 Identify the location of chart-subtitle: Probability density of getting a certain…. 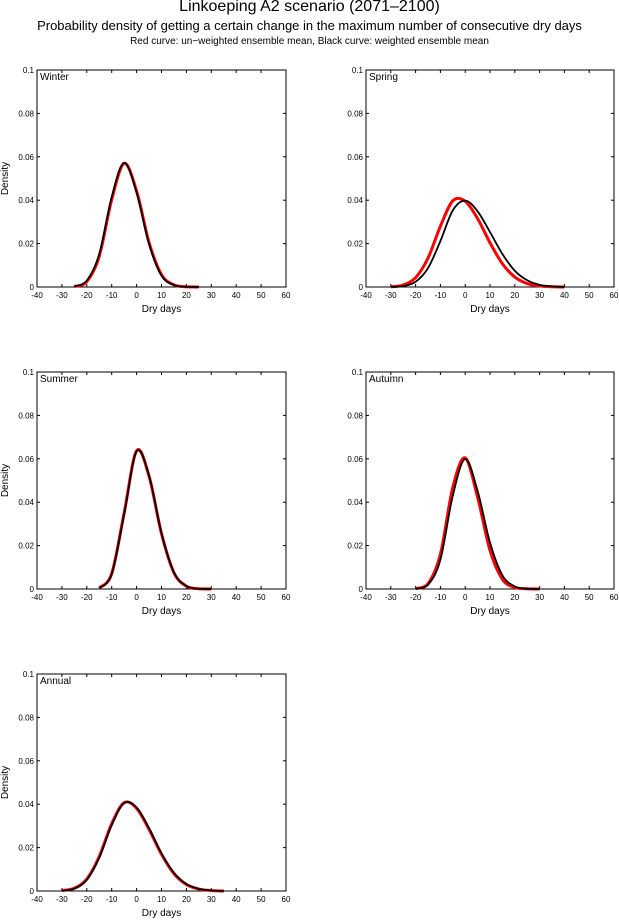
(309, 25).